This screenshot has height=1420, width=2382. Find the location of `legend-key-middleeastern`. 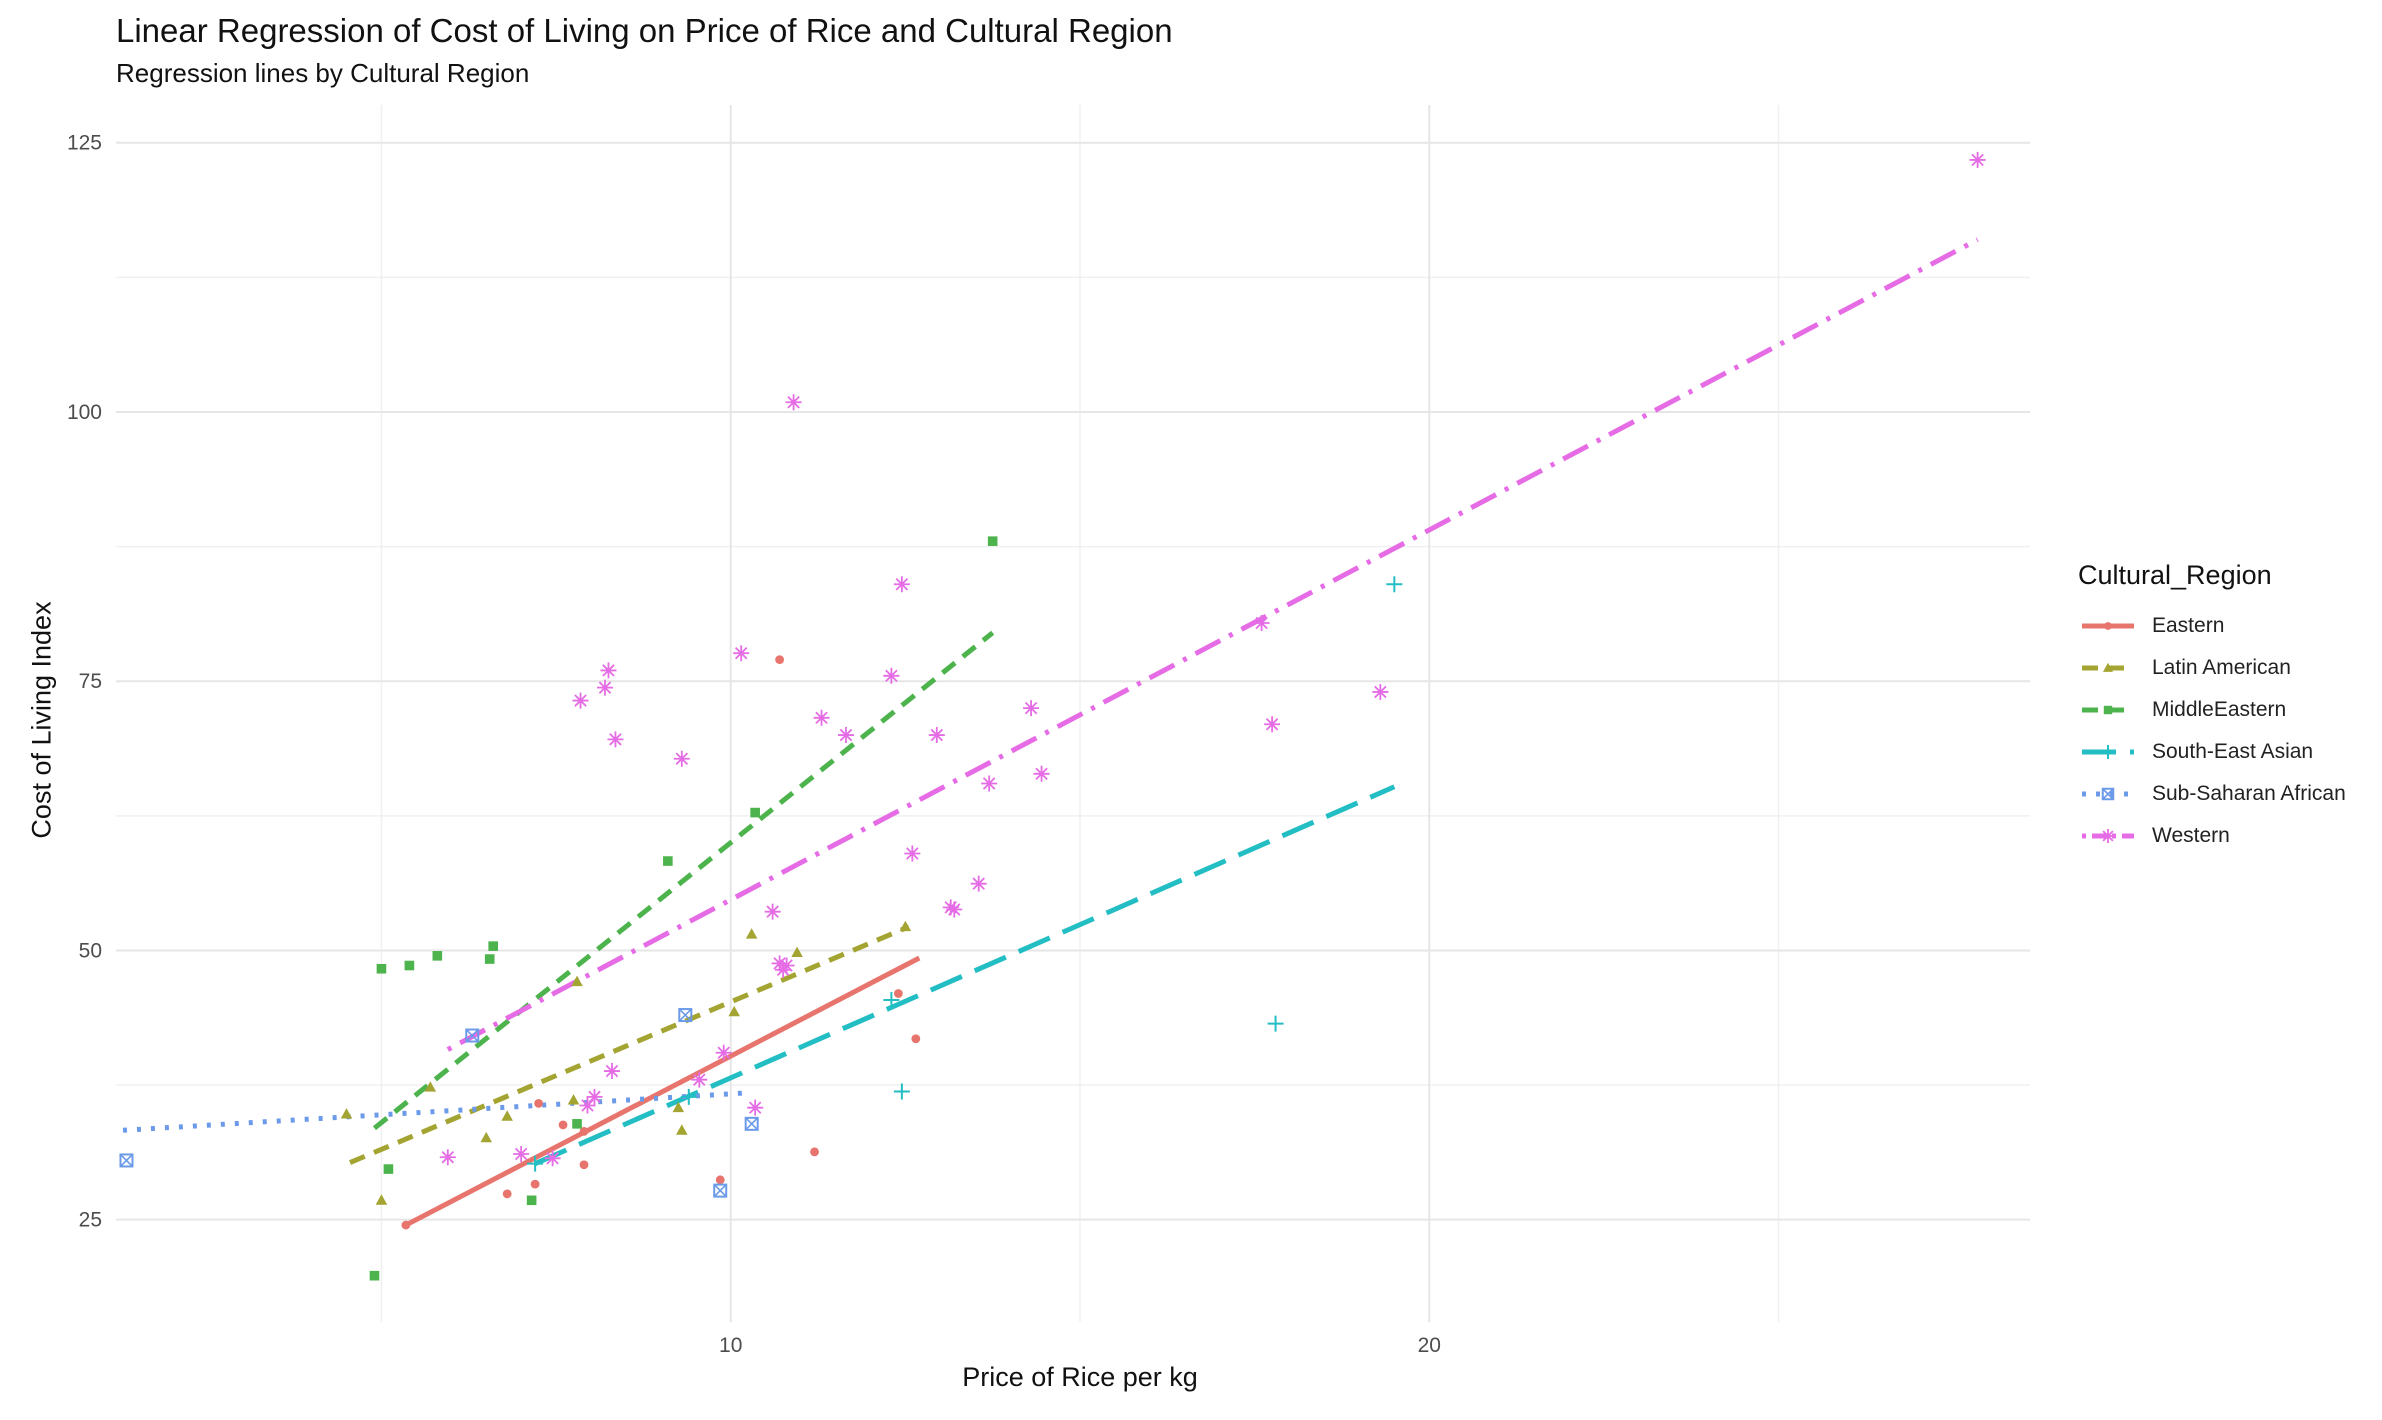

legend-key-middleeastern is located at coordinates (2108, 710).